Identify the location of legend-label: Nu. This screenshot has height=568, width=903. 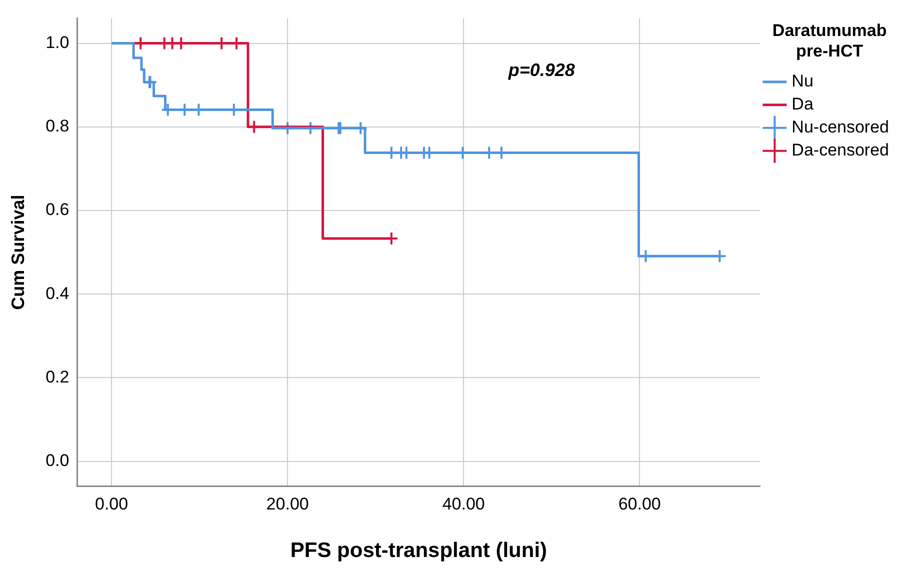
(803, 81).